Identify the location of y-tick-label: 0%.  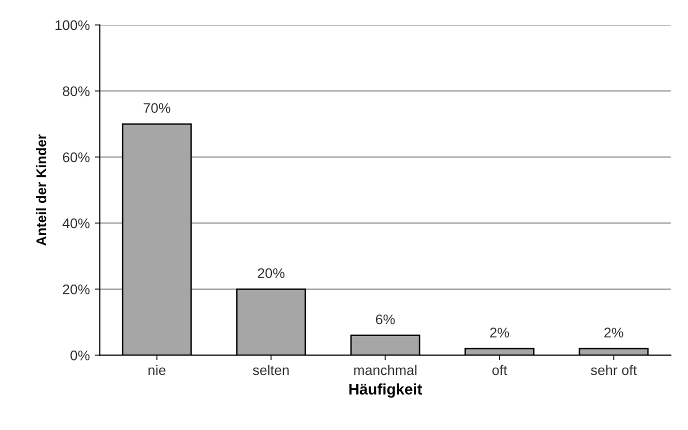
(80, 355).